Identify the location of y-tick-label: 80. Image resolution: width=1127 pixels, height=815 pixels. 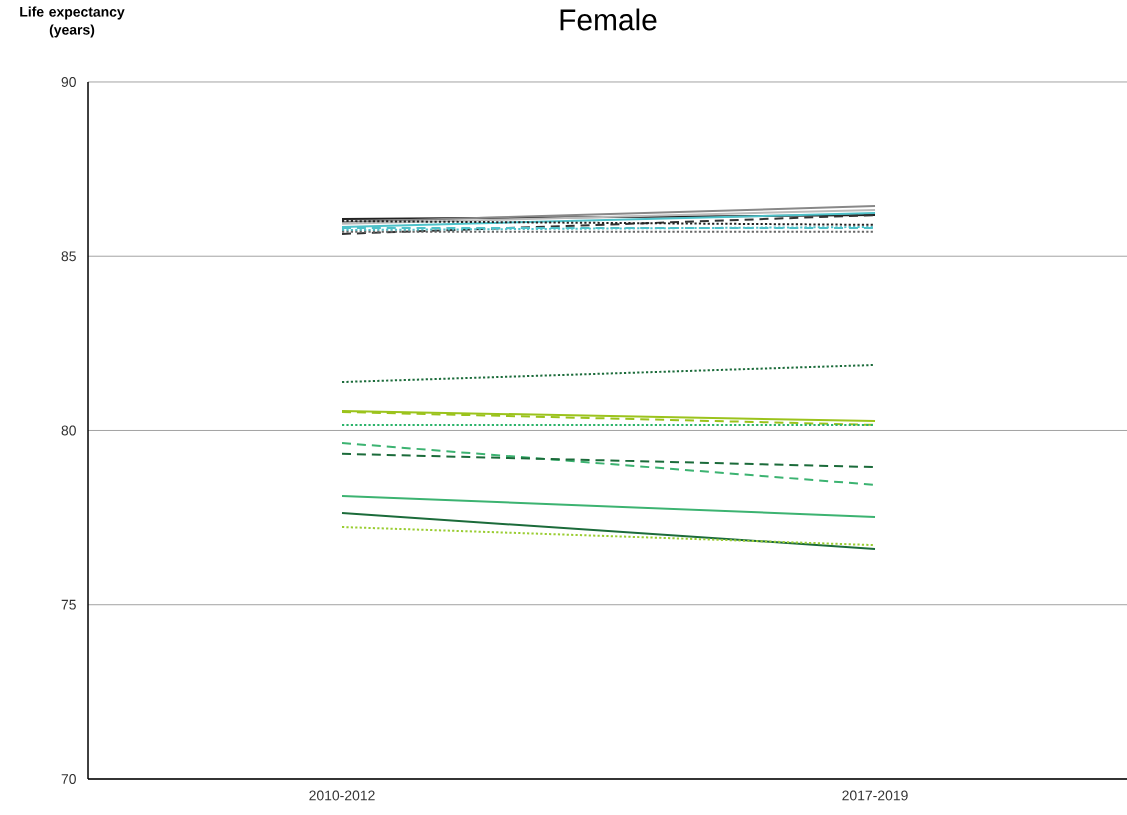
(68, 430).